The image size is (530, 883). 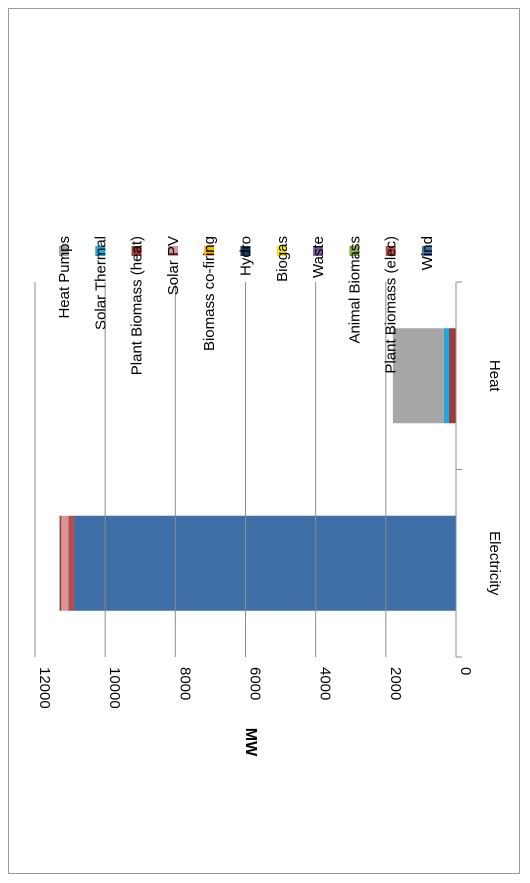 What do you see at coordinates (282, 259) in the screenshot?
I see `legend-label: Biogas` at bounding box center [282, 259].